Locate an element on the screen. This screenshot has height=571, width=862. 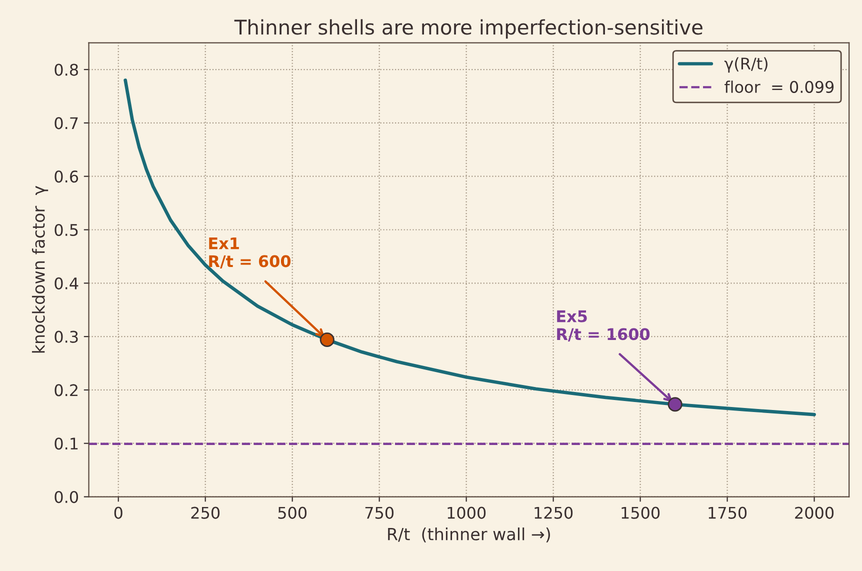
y-tick-label: 0.4 is located at coordinates (66, 283).